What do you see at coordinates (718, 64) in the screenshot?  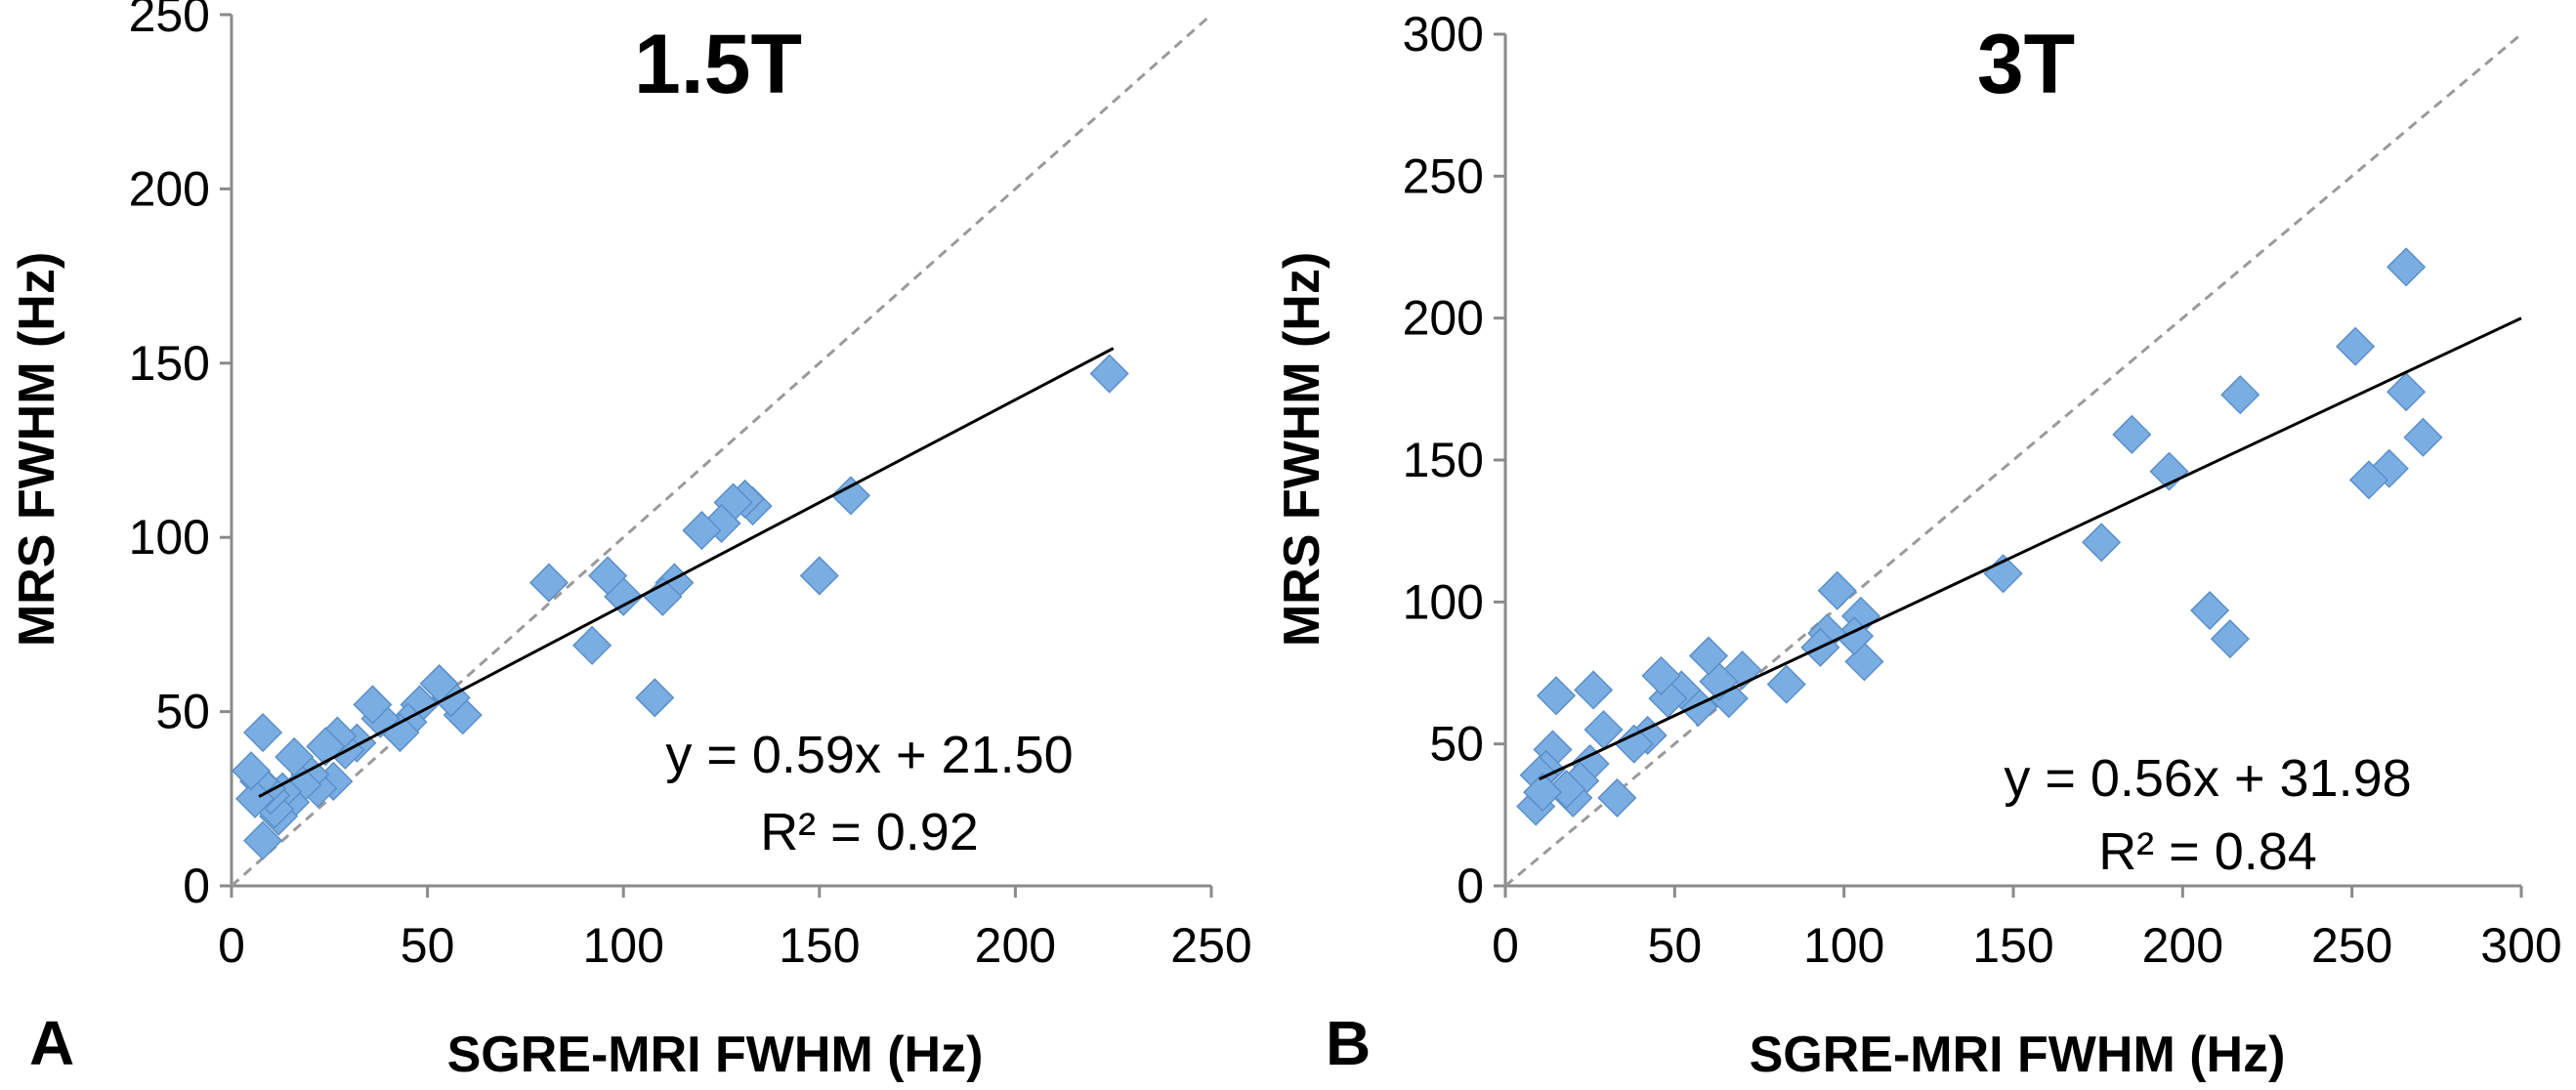 I see `panel-a-title: 1.5T` at bounding box center [718, 64].